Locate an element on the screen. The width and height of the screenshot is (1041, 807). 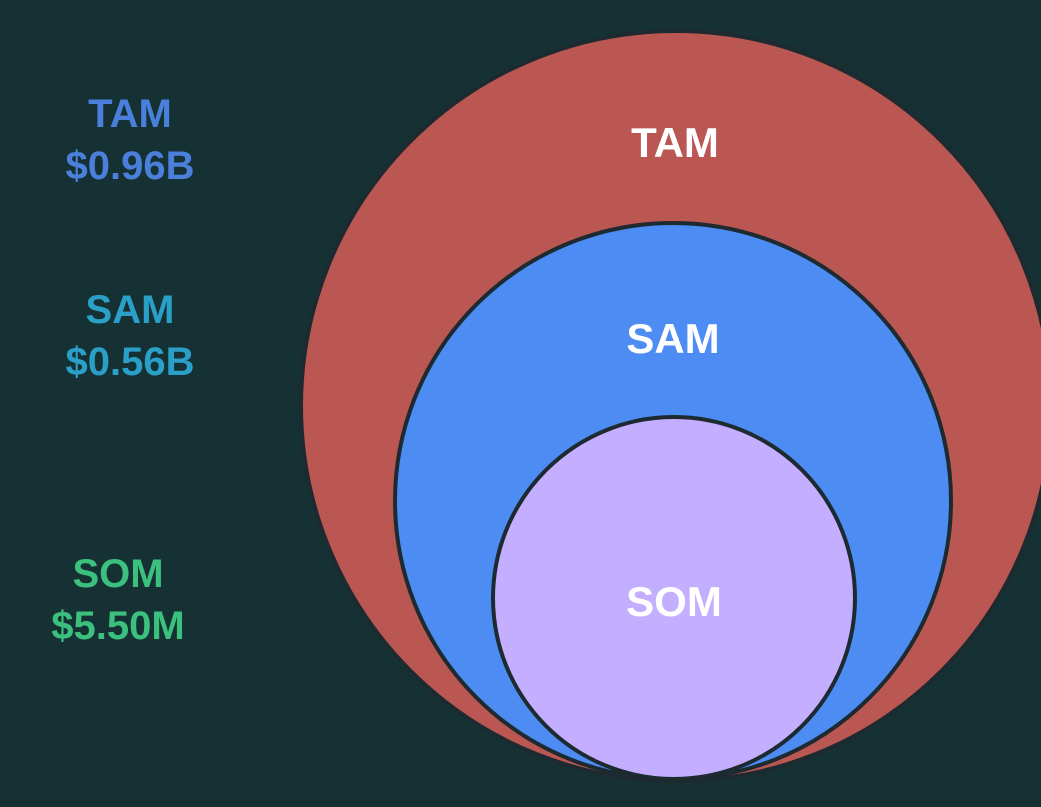
legend-tam-value: $0.96B is located at coordinates (130, 166).